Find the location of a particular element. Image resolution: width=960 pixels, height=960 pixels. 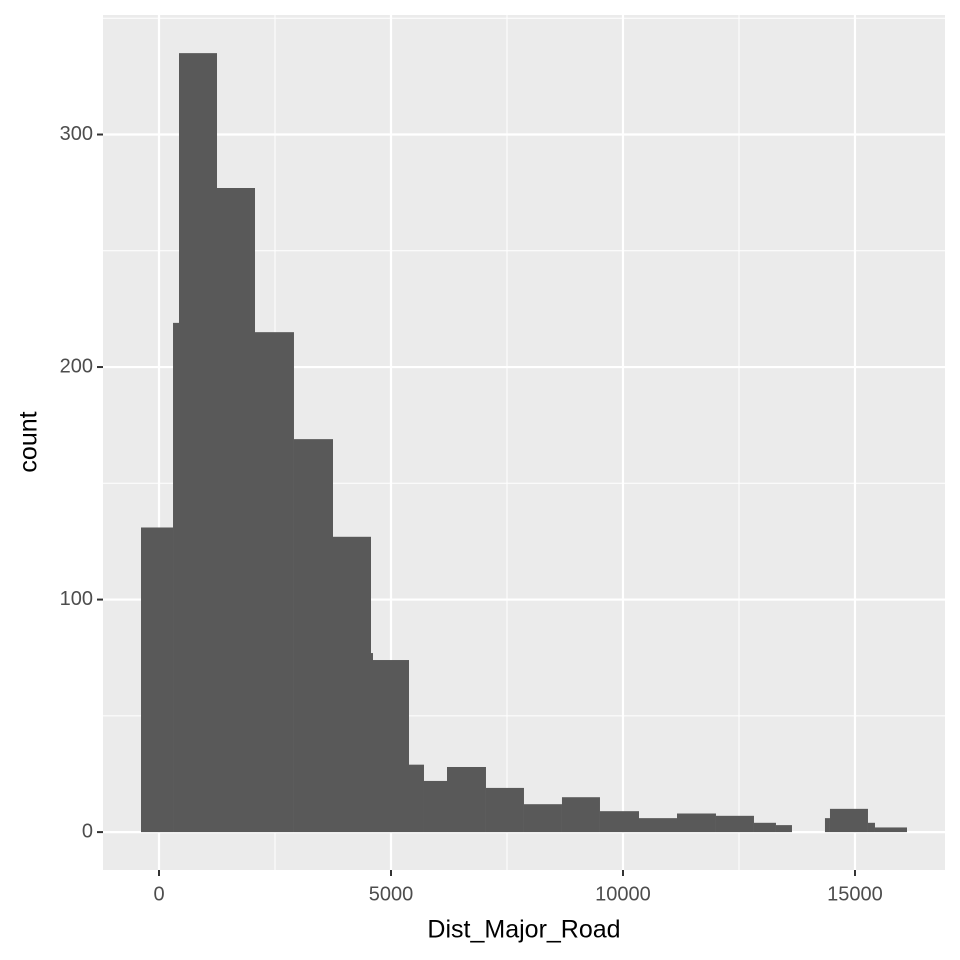

x-tick-label: 0 is located at coordinates (158, 894).